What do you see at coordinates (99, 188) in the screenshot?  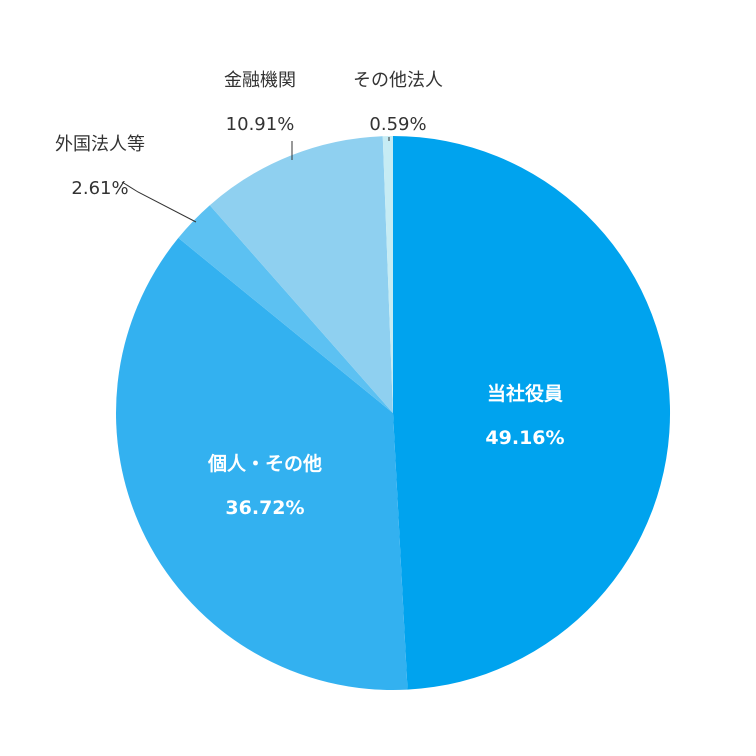 I see `slice-value-foreign: 2.61%` at bounding box center [99, 188].